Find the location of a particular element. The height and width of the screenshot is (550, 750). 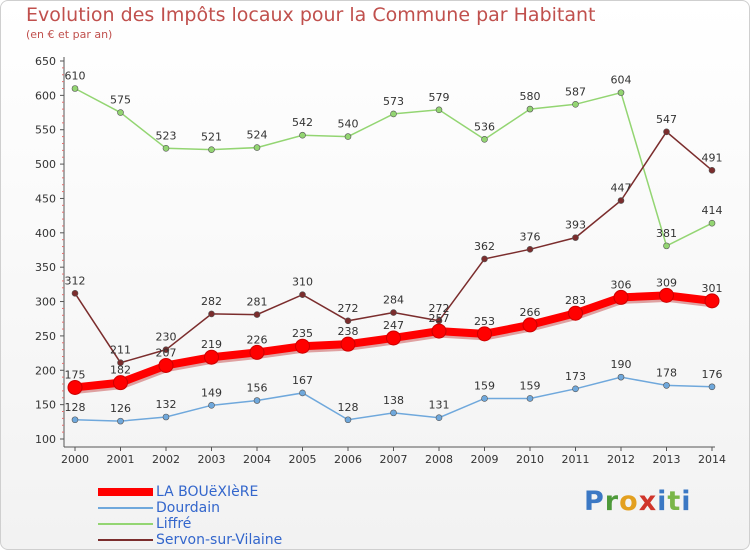

value-label-0-2: 207 is located at coordinates (166, 352).